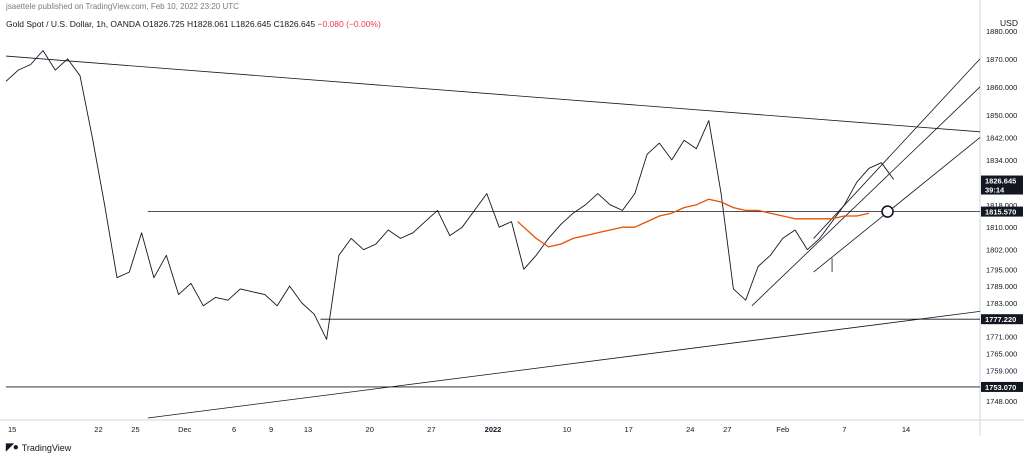 The width and height of the screenshot is (1024, 458). What do you see at coordinates (1001, 137) in the screenshot?
I see `y-tick-label: 1842.000` at bounding box center [1001, 137].